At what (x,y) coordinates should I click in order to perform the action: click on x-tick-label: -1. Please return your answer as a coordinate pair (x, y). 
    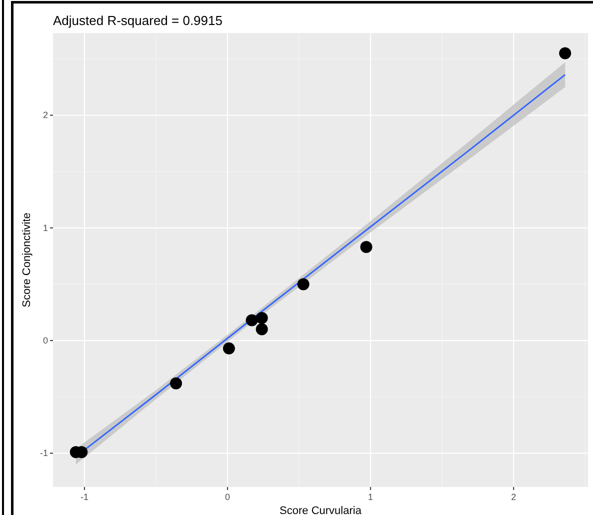
    Looking at the image, I should click on (84, 497).